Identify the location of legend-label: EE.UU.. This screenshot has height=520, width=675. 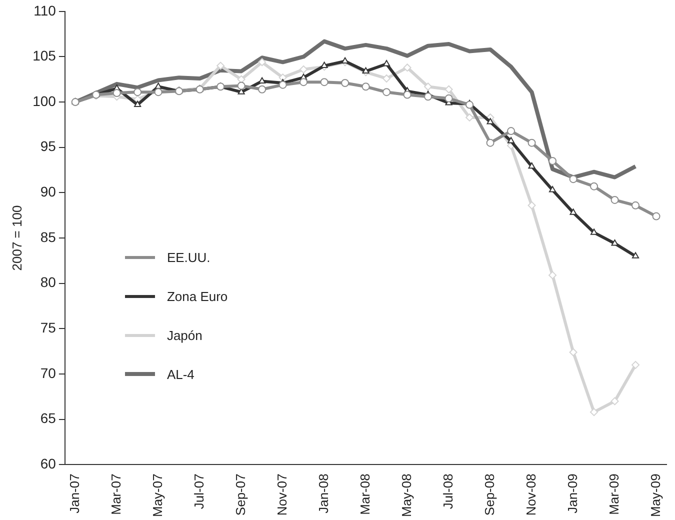
(188, 257).